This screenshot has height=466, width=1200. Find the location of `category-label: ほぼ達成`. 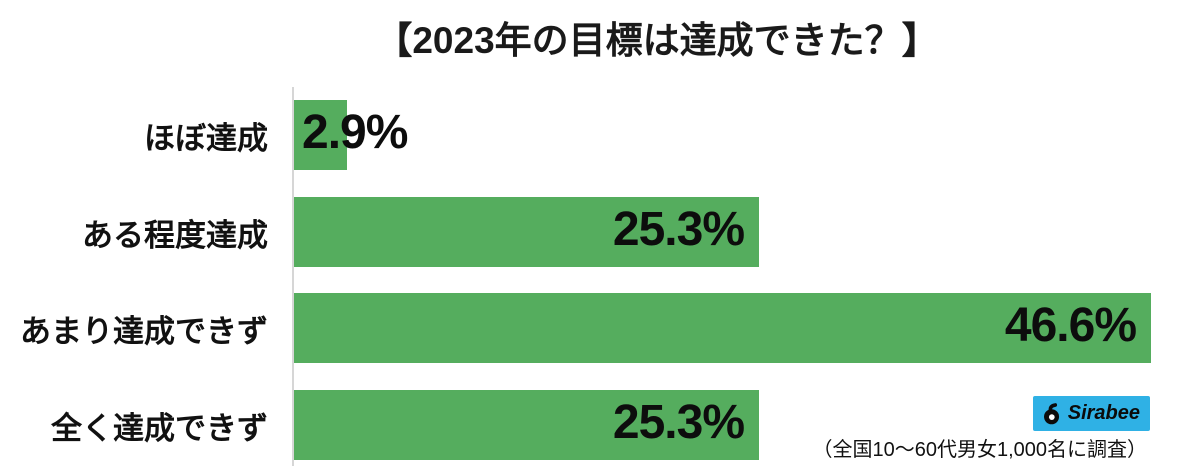

category-label: ほぼ達成 is located at coordinates (206, 138).